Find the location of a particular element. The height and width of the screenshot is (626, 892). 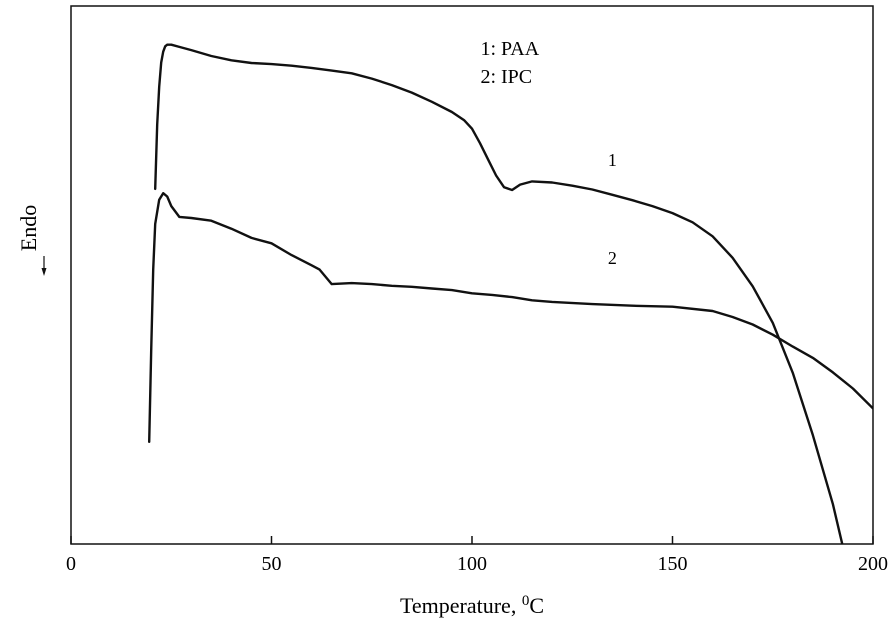

x-tick-label: 200 is located at coordinates (873, 564).